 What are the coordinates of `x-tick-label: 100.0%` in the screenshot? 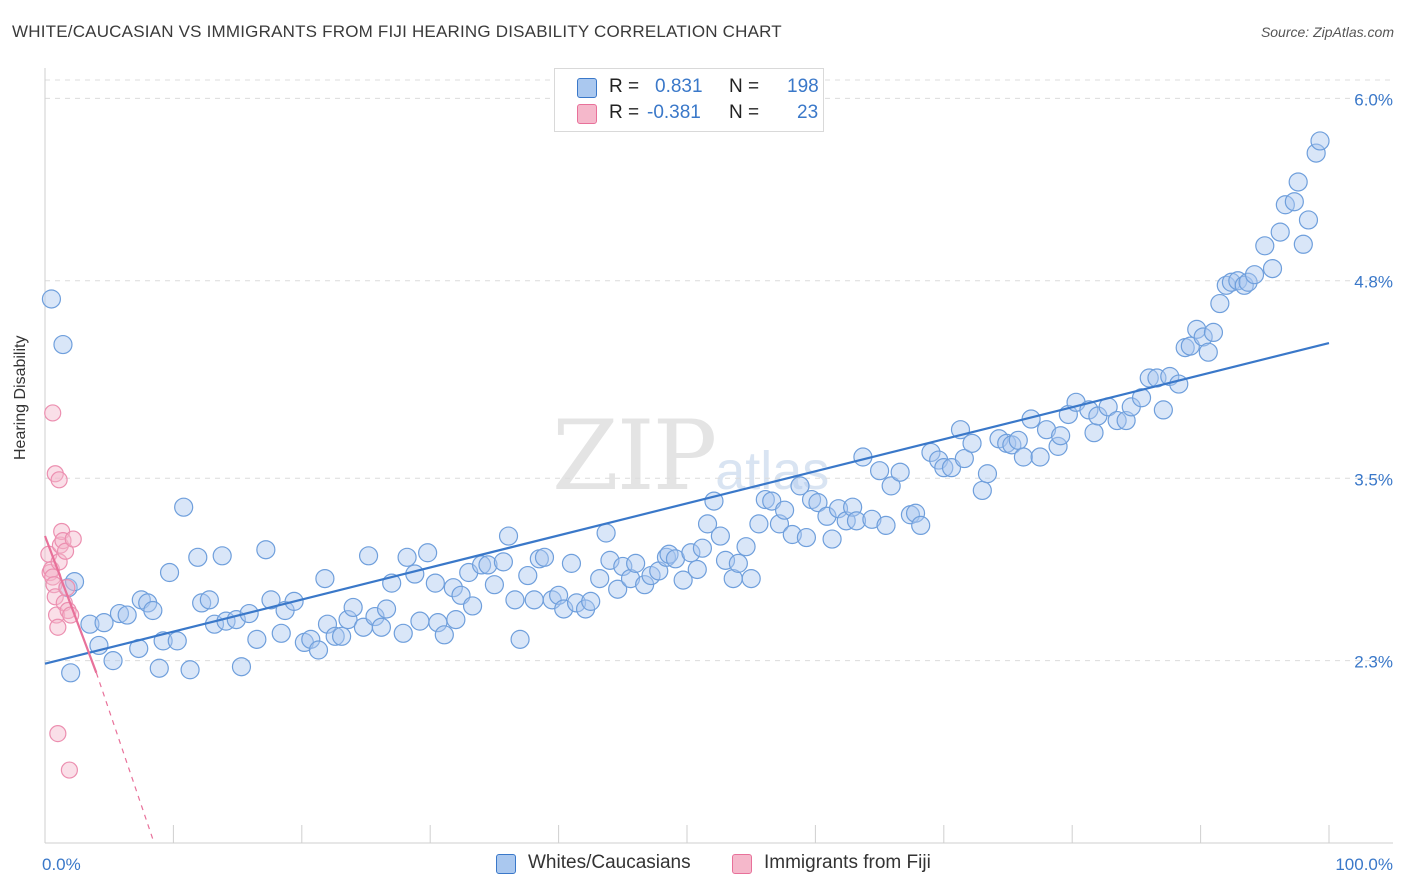 It's located at (1364, 864).